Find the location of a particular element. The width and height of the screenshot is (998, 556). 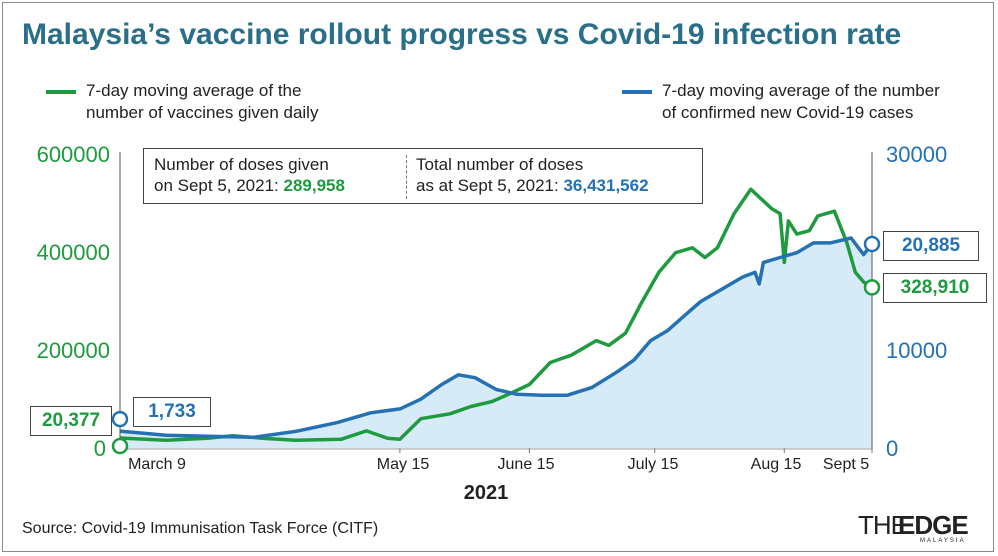

info-divider is located at coordinates (406, 177).